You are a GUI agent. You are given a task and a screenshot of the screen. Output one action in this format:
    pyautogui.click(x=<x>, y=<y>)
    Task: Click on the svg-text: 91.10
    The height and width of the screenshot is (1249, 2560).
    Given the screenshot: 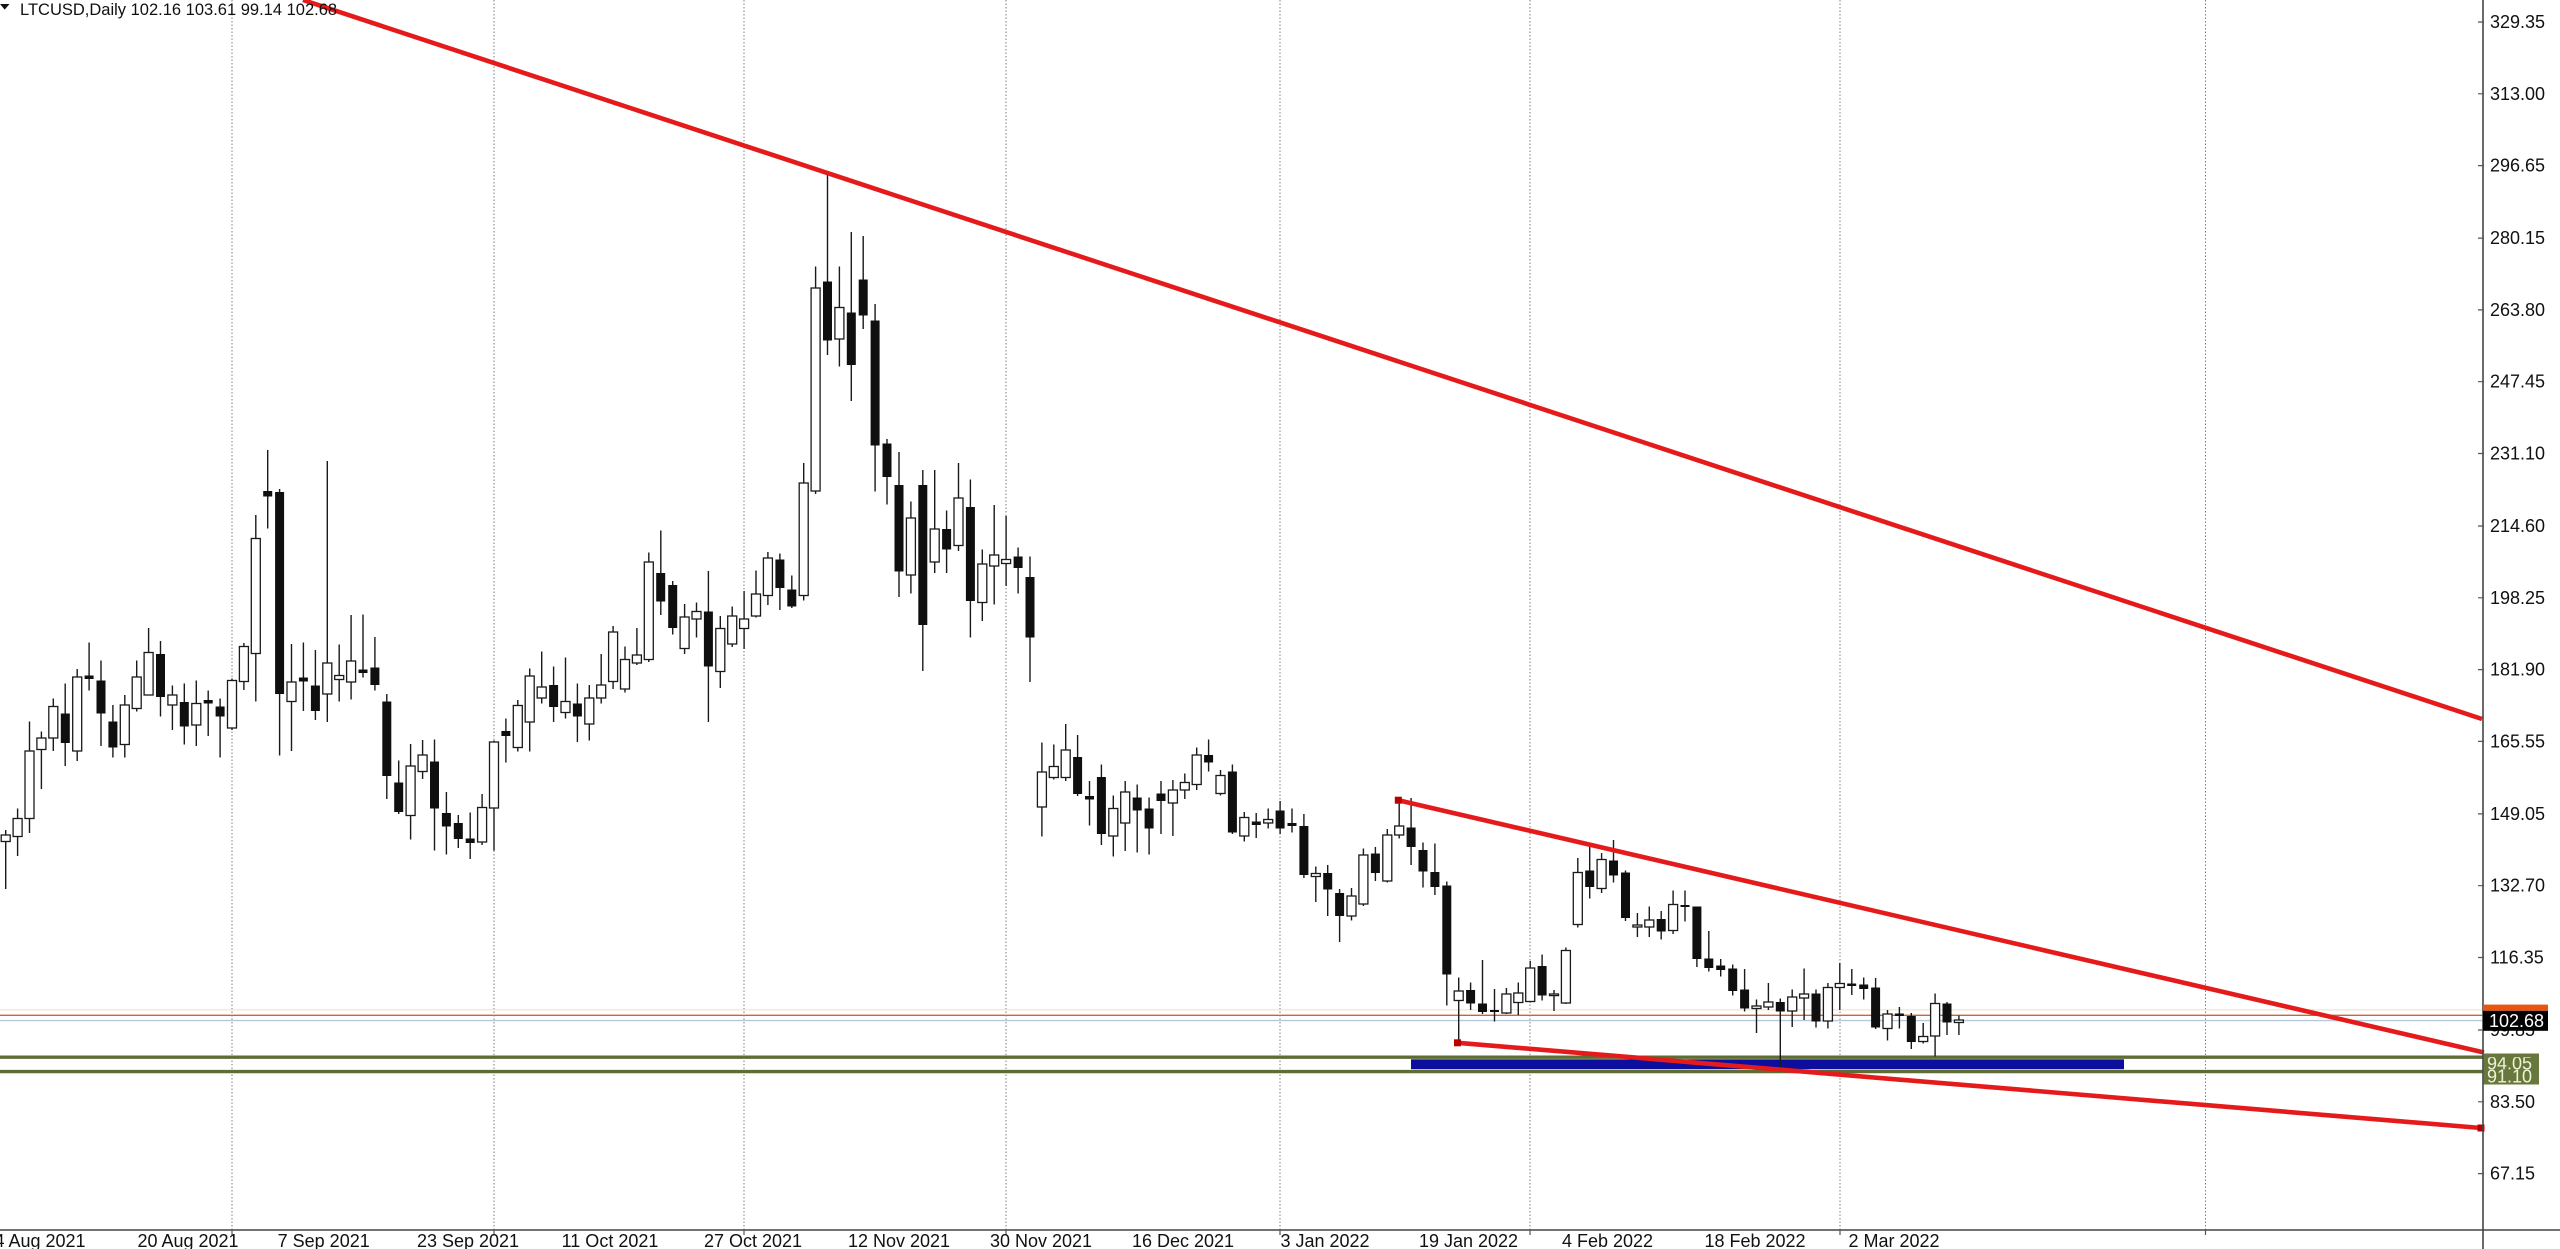 What is the action you would take?
    pyautogui.click(x=2509, y=1076)
    